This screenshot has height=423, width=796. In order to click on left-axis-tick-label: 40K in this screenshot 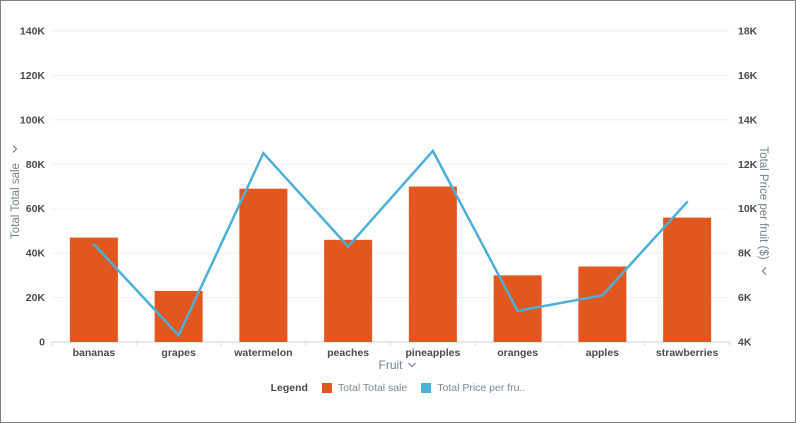, I will do `click(36, 254)`.